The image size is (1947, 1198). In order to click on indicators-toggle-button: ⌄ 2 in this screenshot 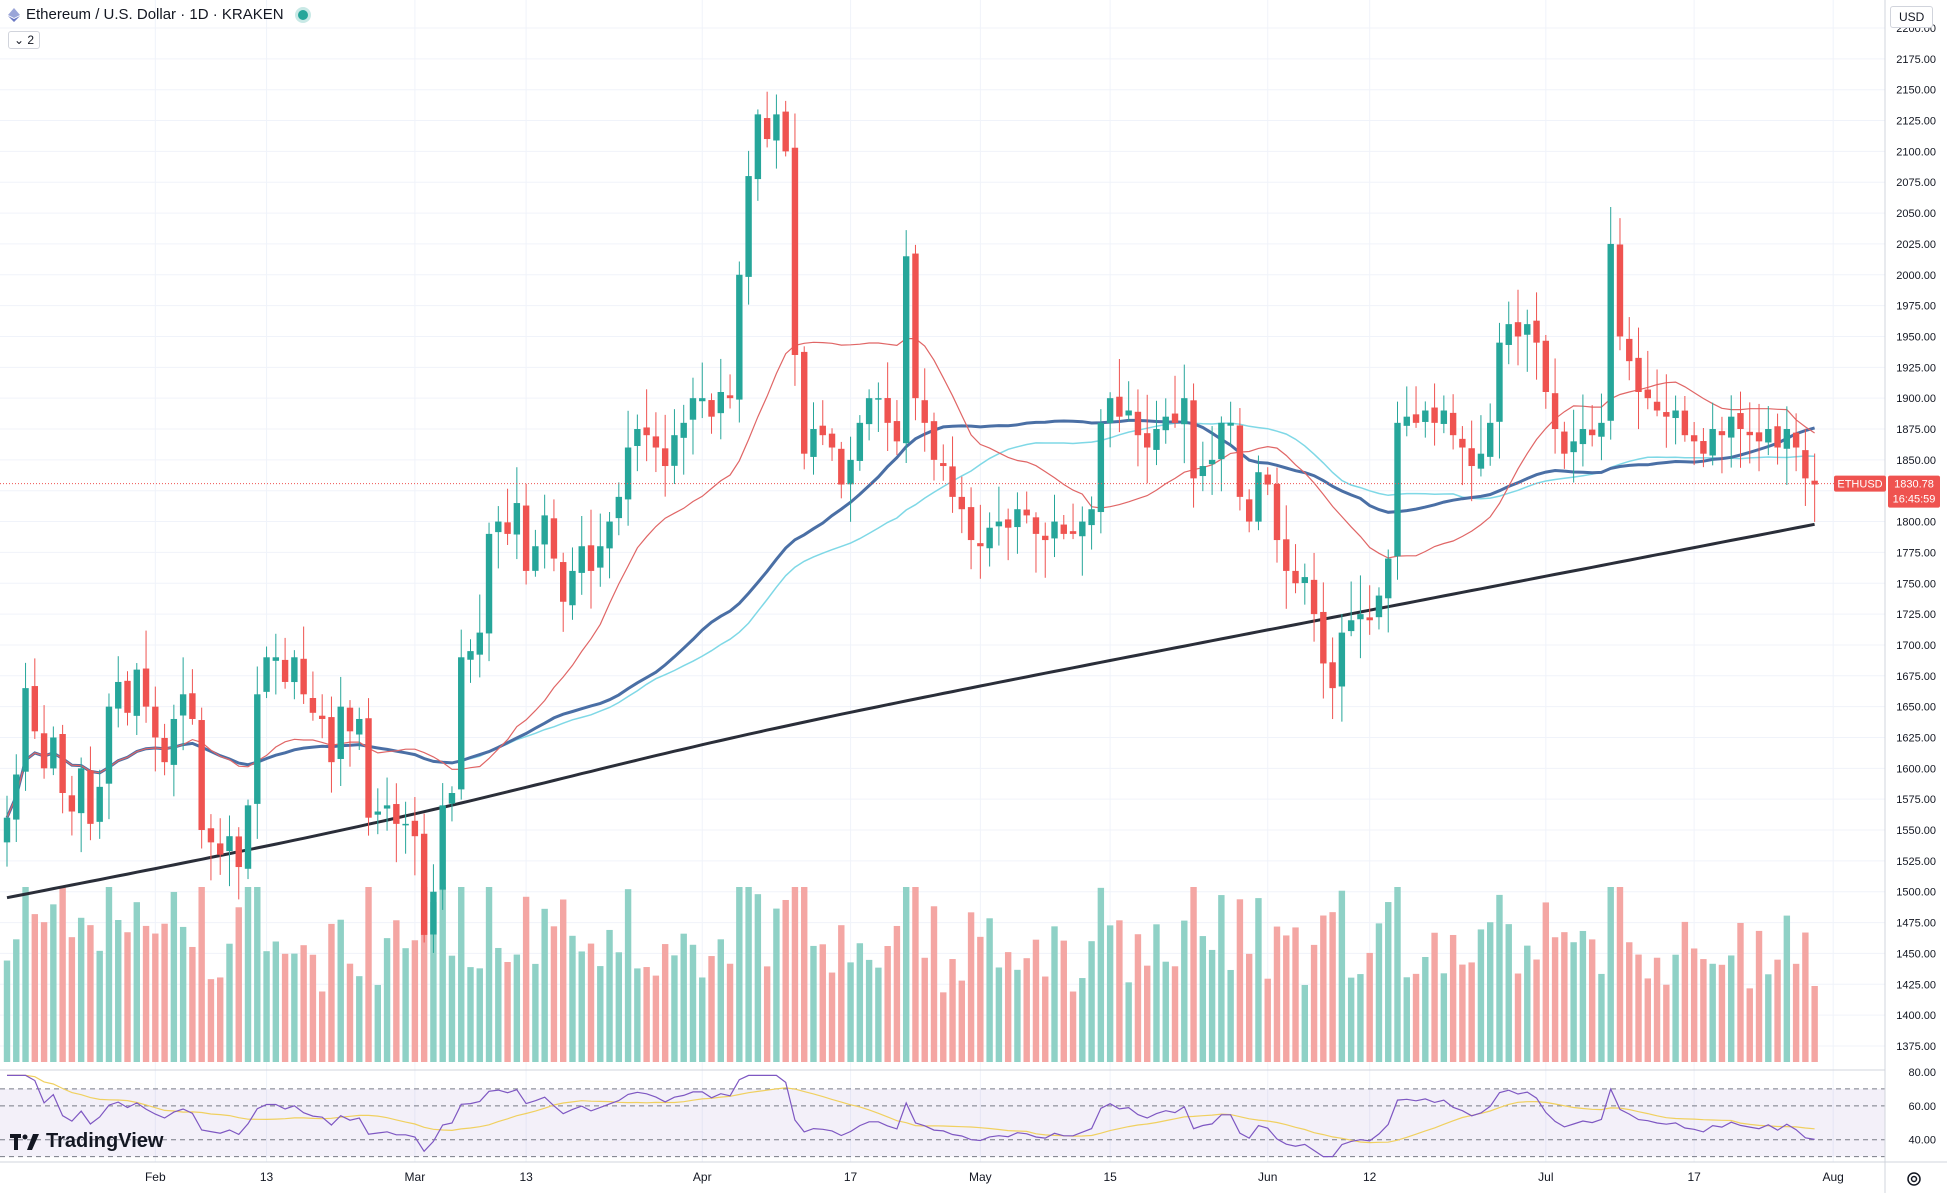, I will do `click(24, 40)`.